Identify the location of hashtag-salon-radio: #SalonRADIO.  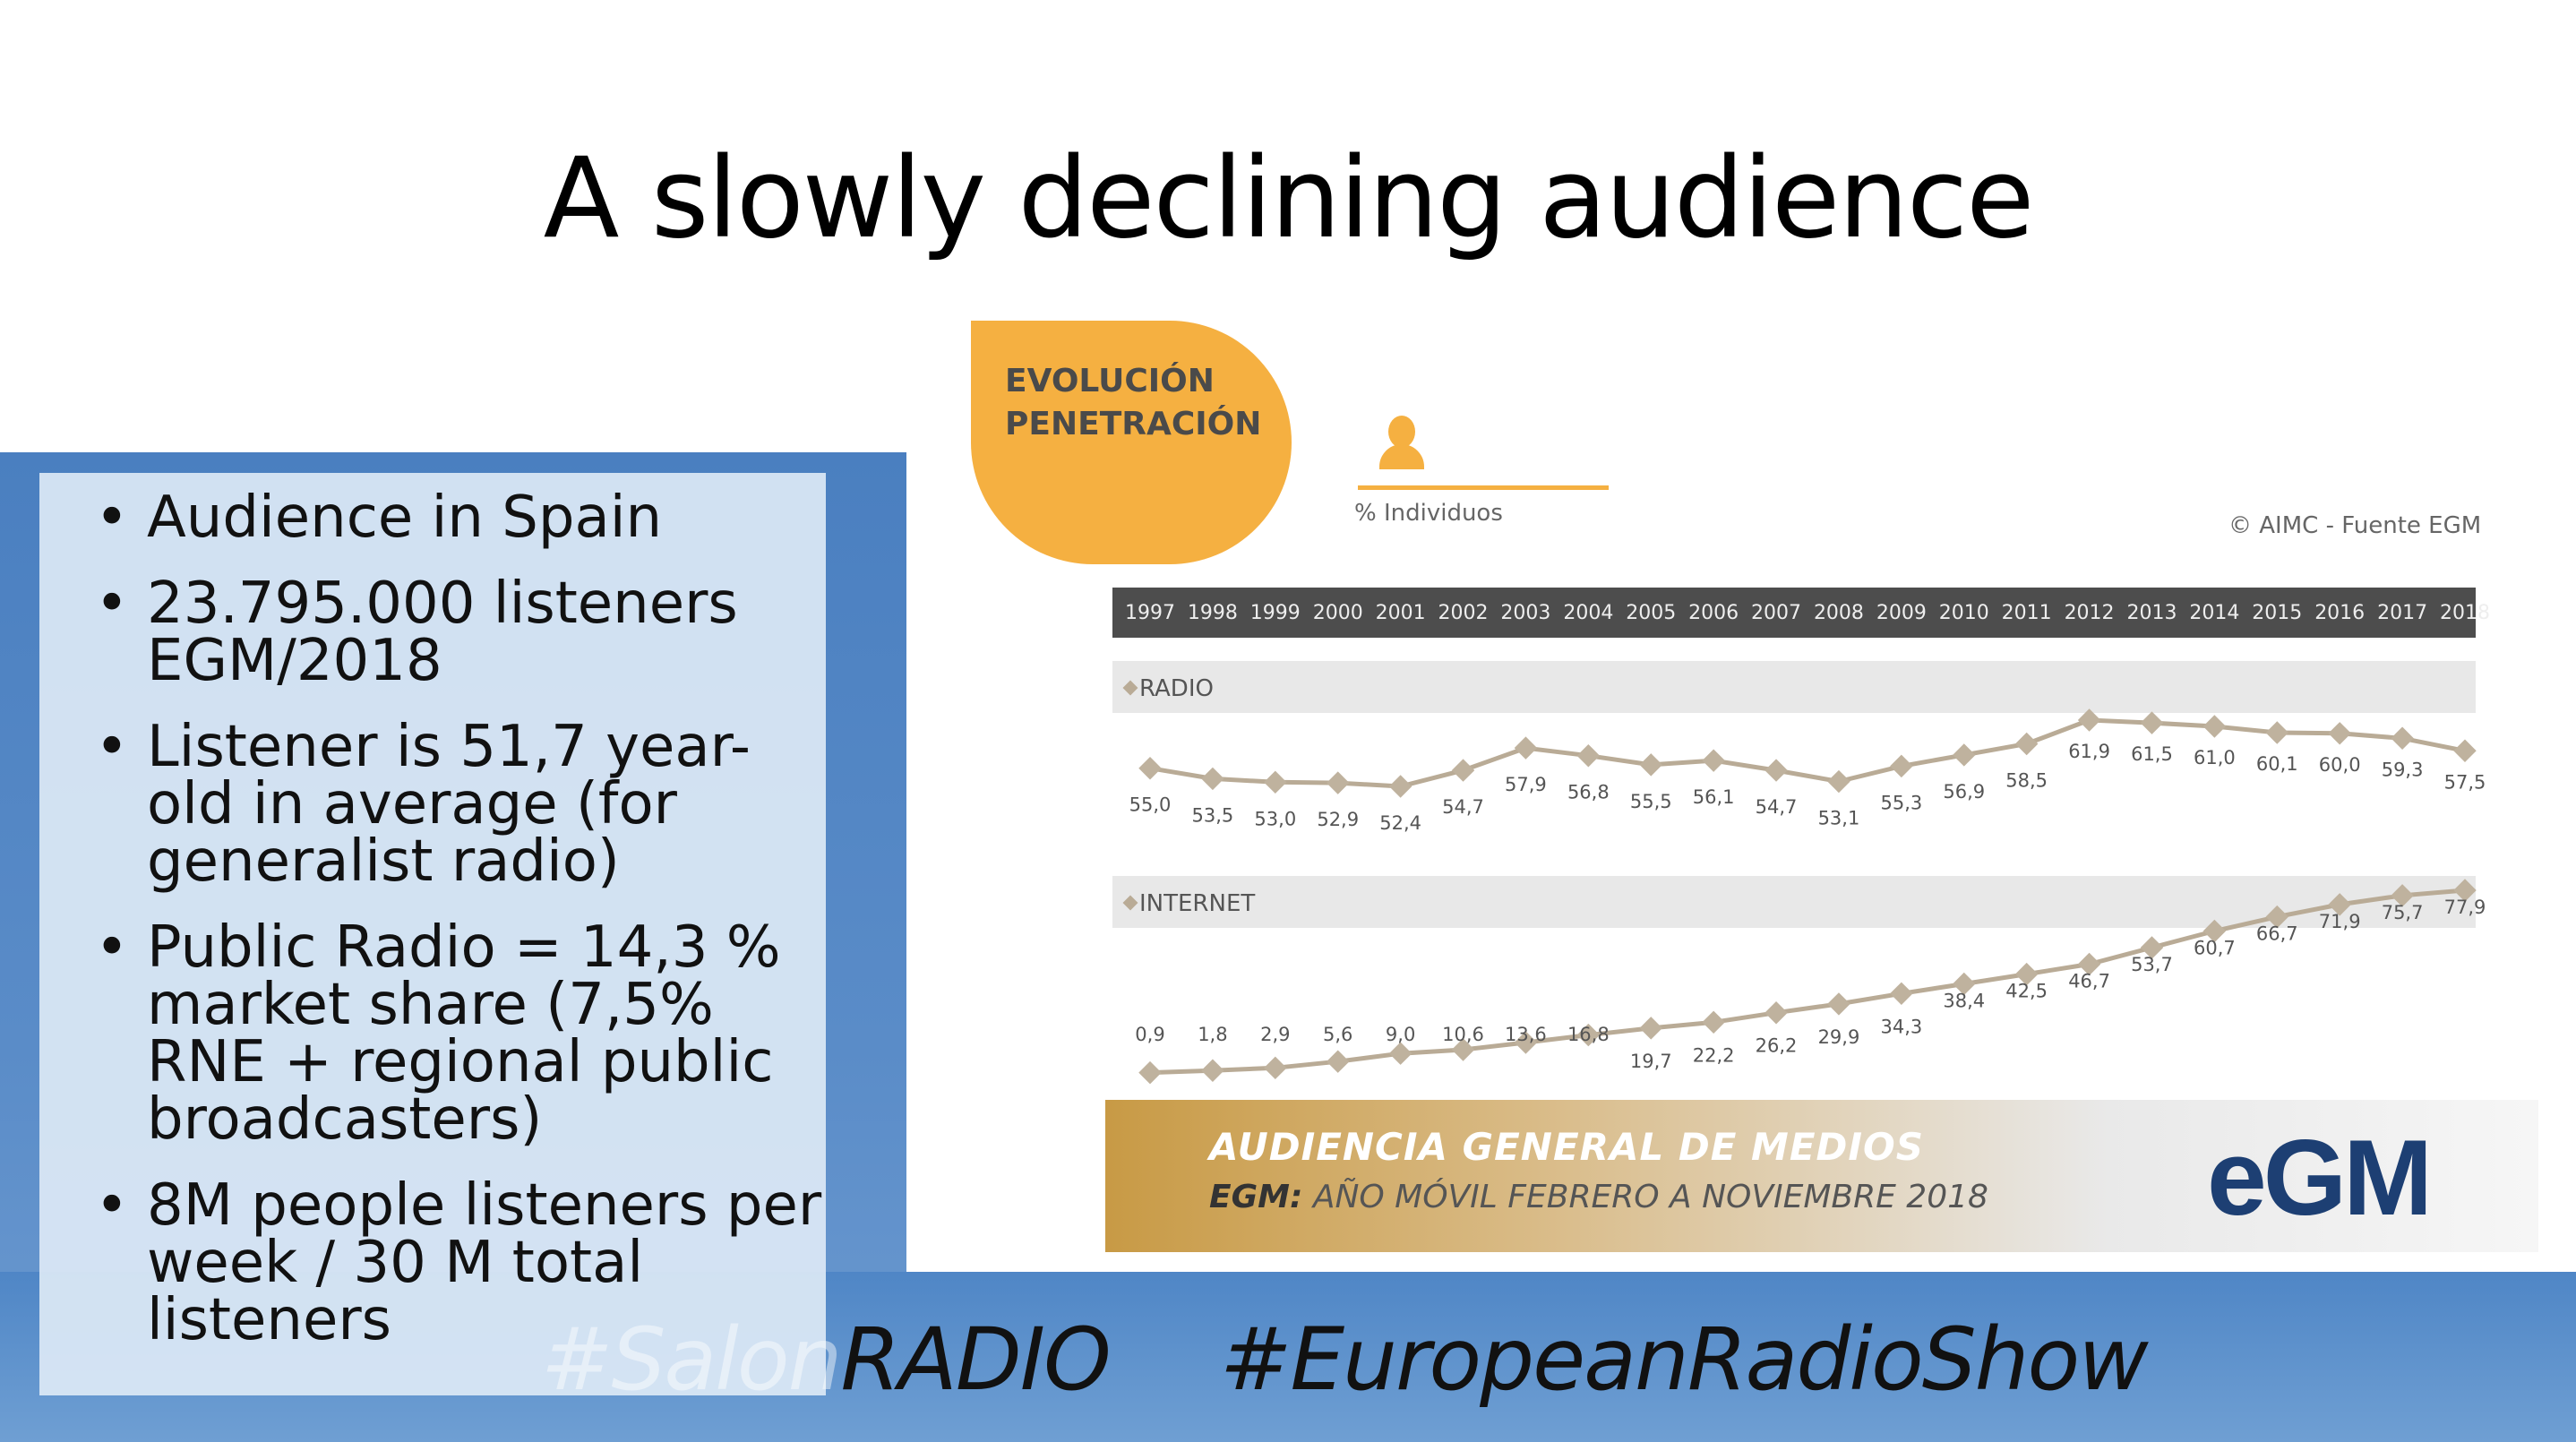
(826, 1359).